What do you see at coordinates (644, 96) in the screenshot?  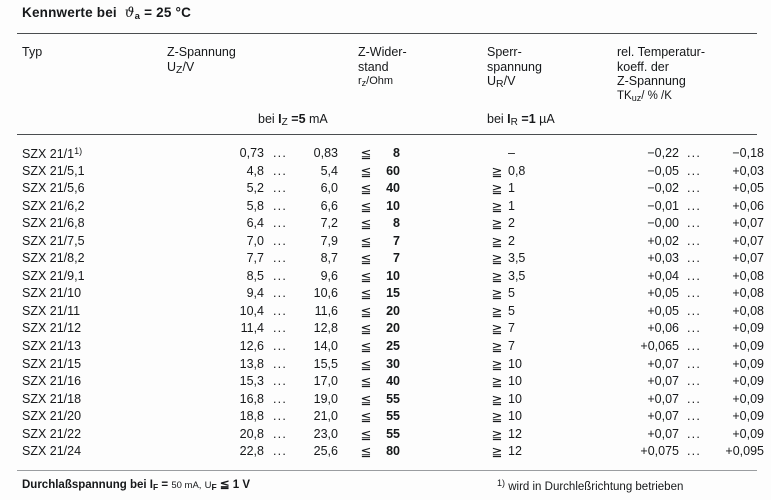 I see `header-tk-line4: TKuz/ % /K` at bounding box center [644, 96].